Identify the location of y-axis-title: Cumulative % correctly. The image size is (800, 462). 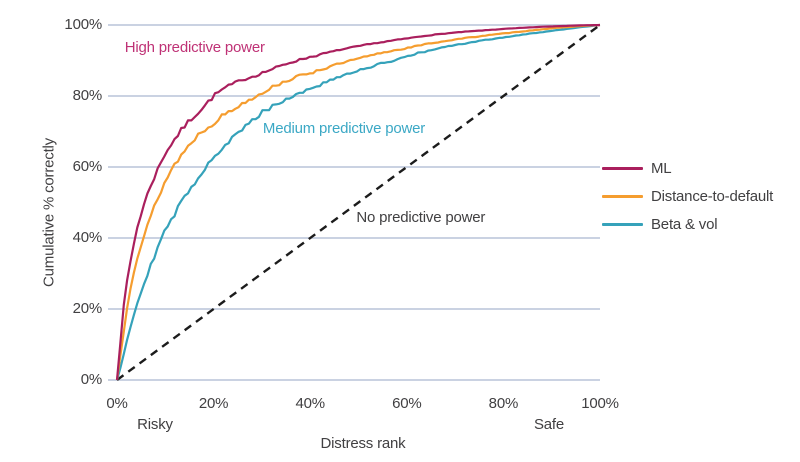
(49, 212).